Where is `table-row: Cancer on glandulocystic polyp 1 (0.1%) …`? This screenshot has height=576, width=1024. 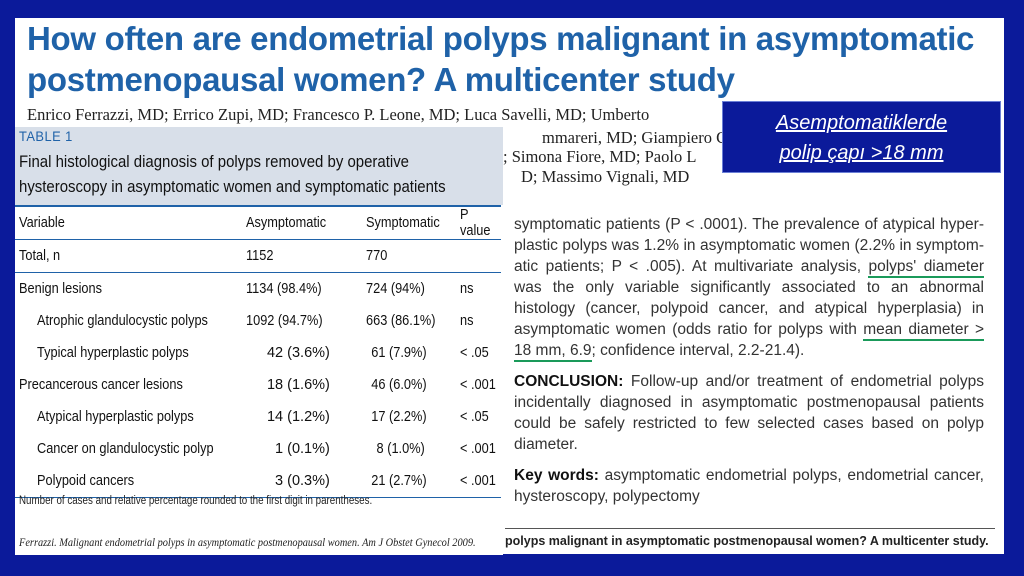 table-row: Cancer on glandulocystic polyp 1 (0.1%) … is located at coordinates (258, 449).